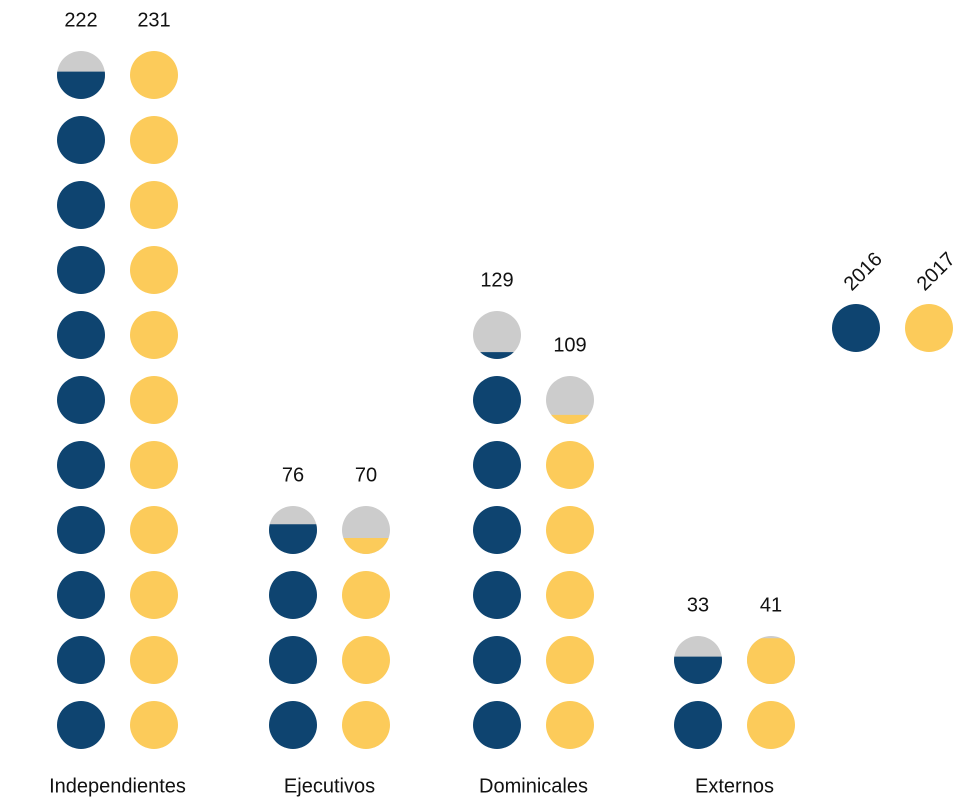 The image size is (970, 800). Describe the element at coordinates (496, 280) in the screenshot. I see `value-label: 129` at that location.